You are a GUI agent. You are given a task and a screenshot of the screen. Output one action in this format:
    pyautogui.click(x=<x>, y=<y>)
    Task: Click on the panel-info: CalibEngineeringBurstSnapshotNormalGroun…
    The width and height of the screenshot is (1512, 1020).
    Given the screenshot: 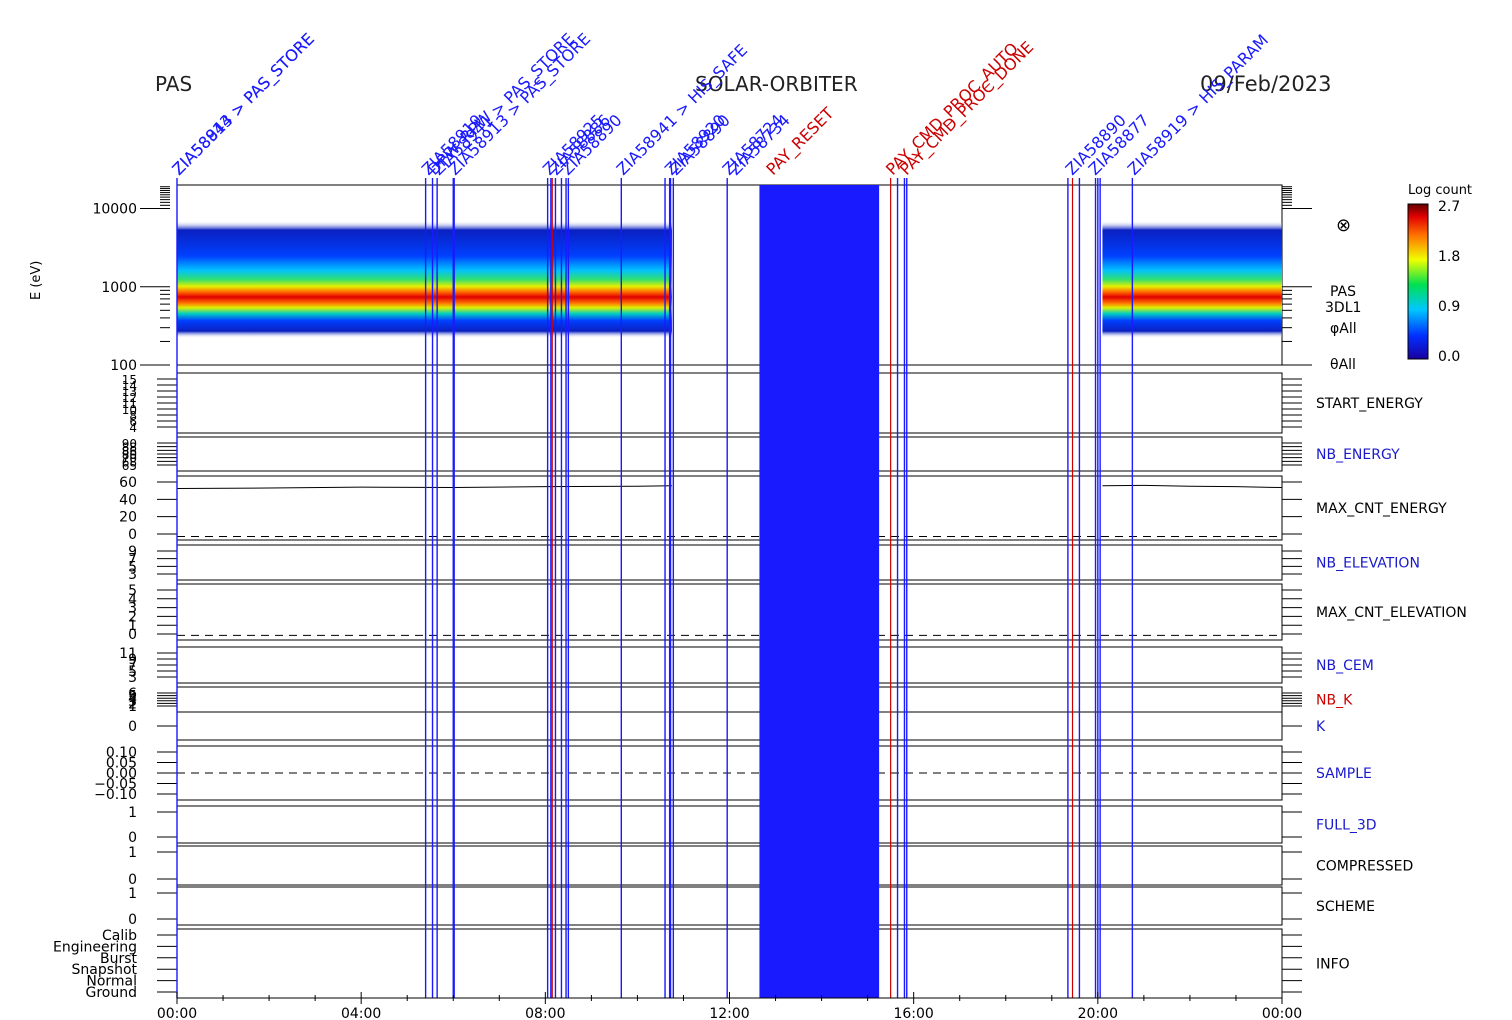 What is the action you would take?
    pyautogui.click(x=701, y=964)
    